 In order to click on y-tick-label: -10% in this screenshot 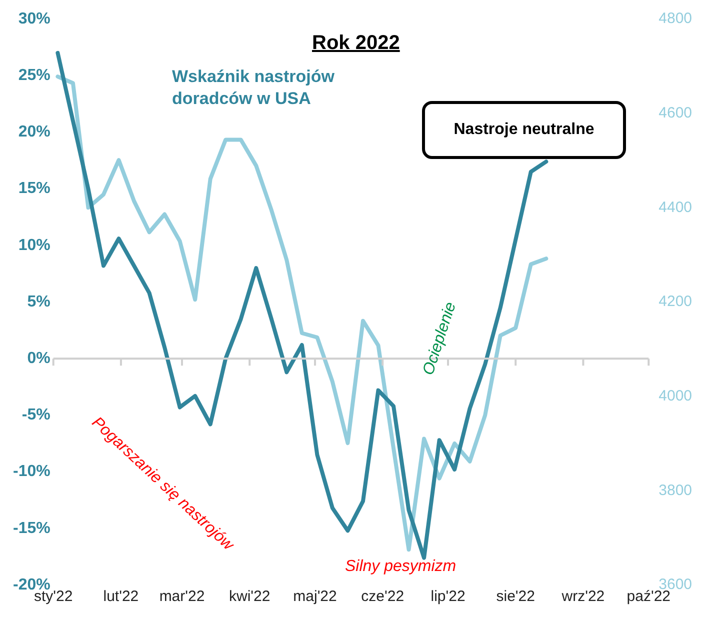, I will do `click(31, 471)`.